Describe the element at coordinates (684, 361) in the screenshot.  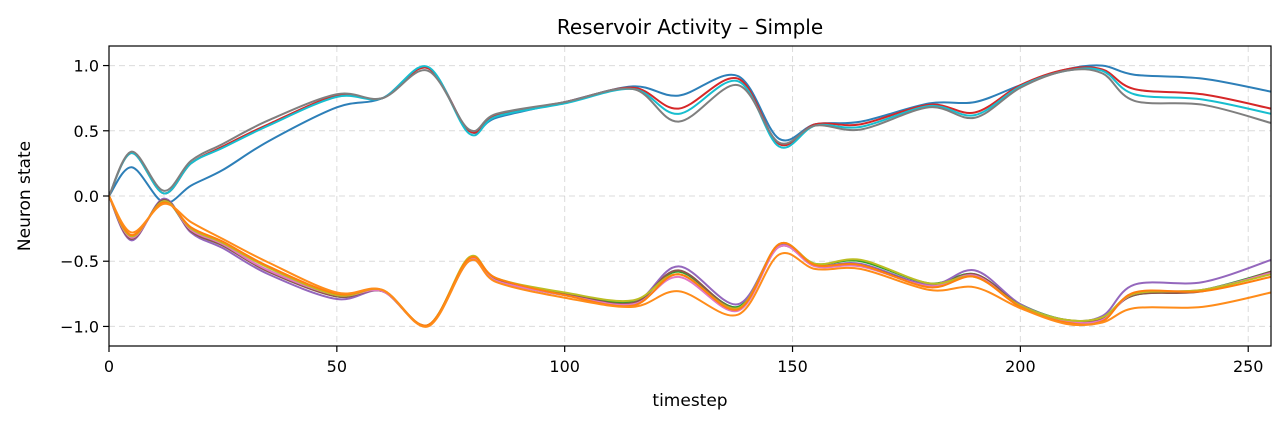
I see `x-axis-ticks: 0 50 100 150 200 250` at that location.